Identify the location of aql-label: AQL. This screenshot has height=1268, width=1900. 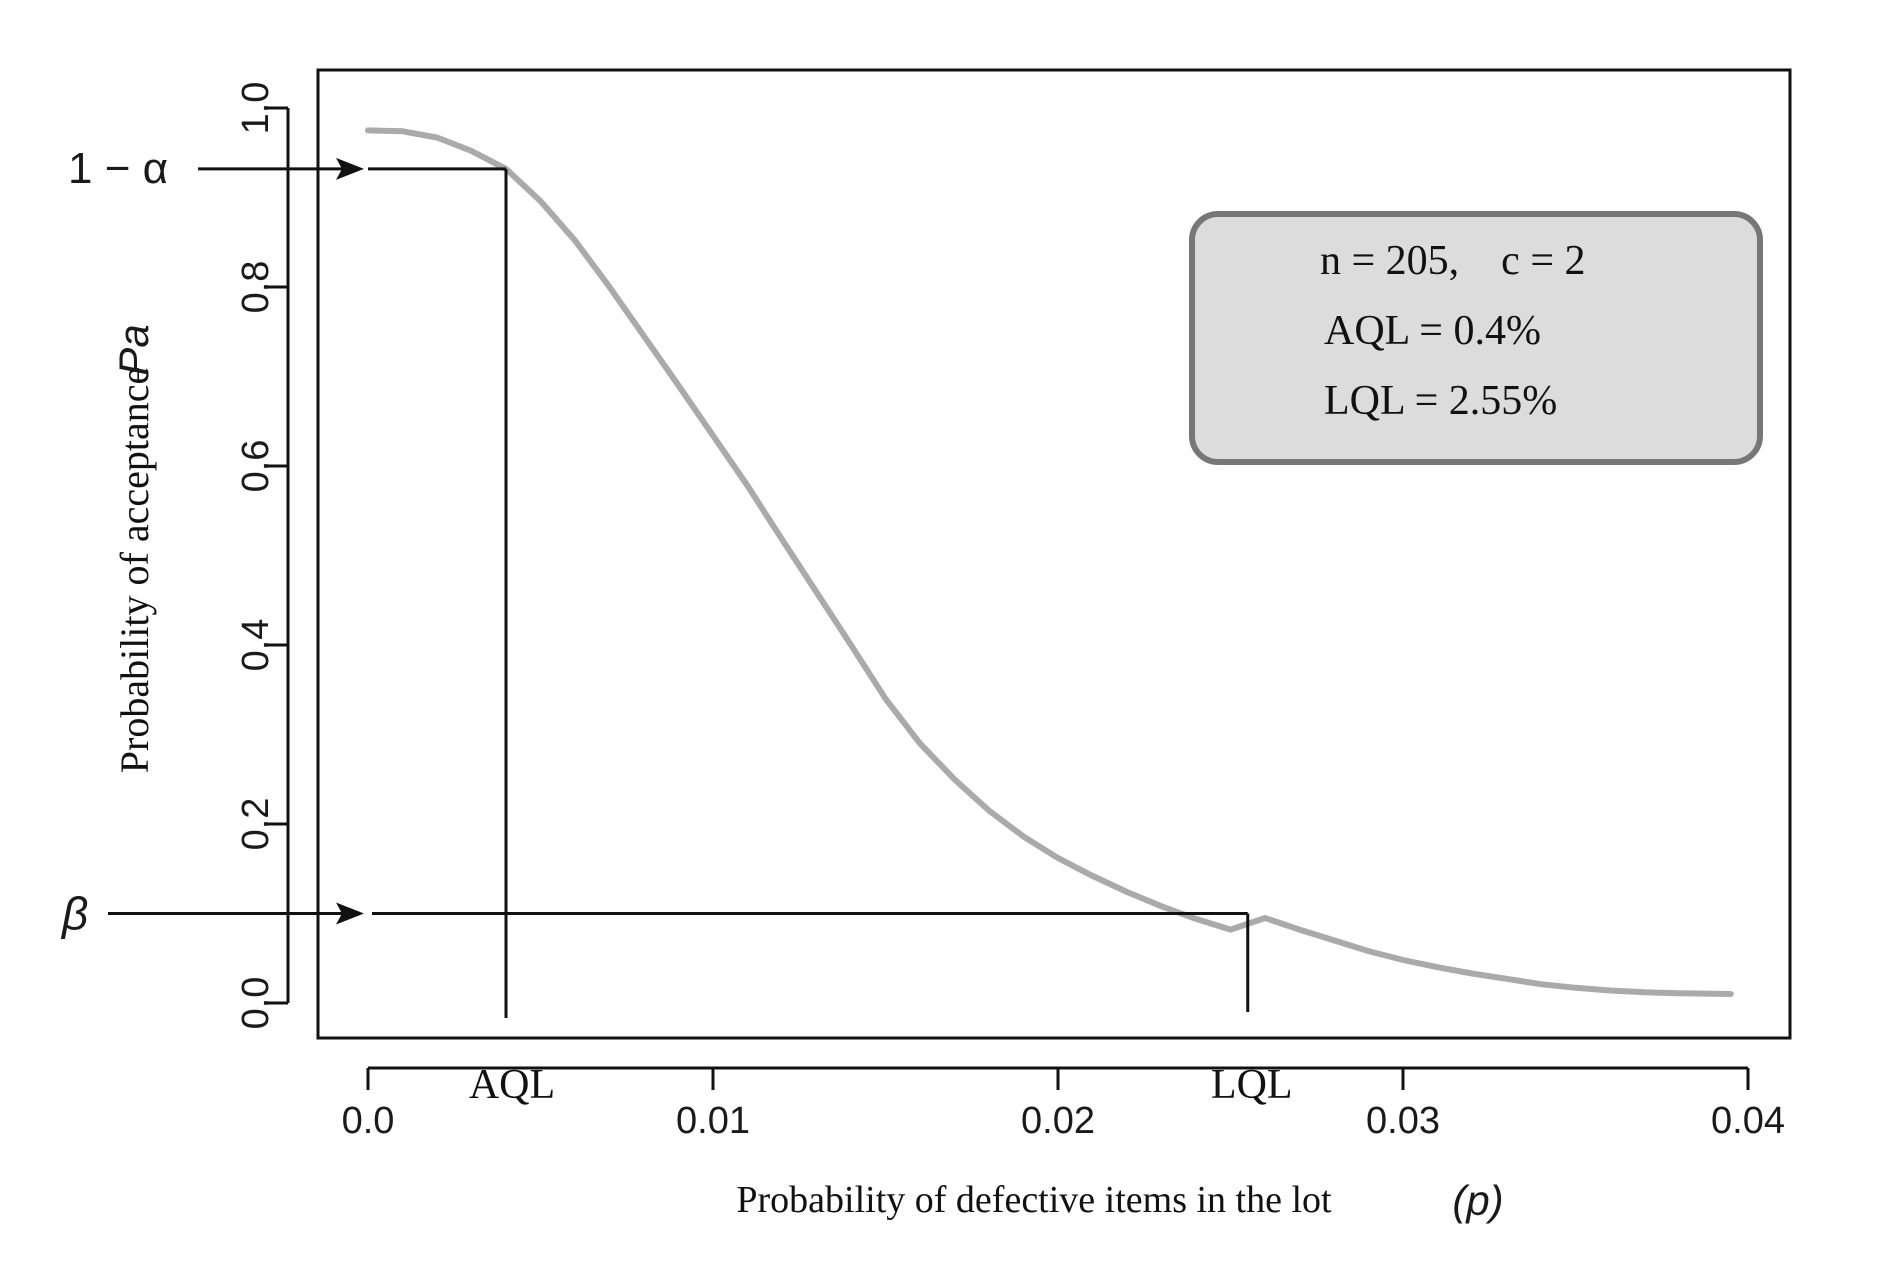
(512, 1085).